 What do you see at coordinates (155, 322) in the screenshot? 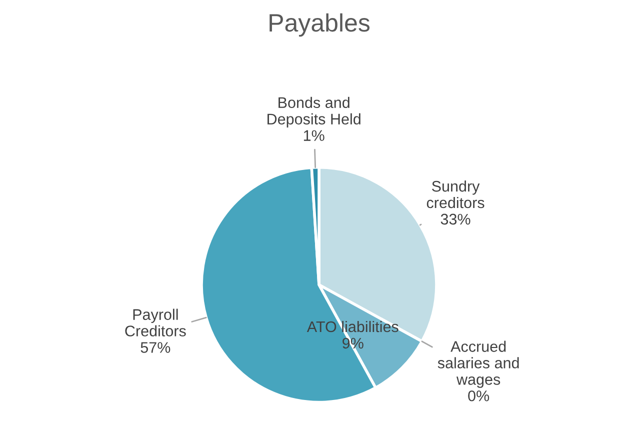
I see `slice-label: Payroll Creditors` at bounding box center [155, 322].